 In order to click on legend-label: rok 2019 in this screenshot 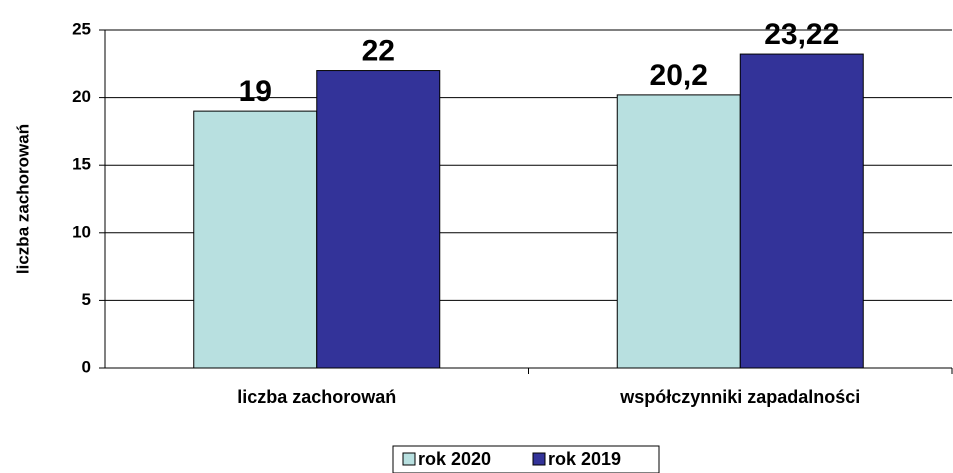, I will do `click(584, 459)`.